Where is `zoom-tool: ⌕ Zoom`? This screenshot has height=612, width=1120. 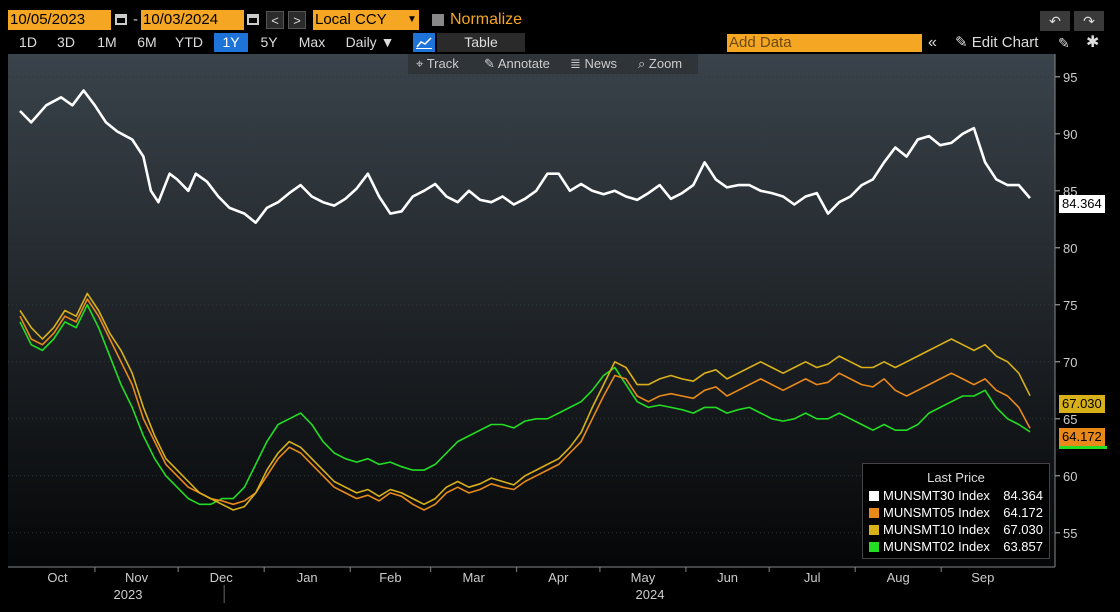
zoom-tool: ⌕ Zoom is located at coordinates (660, 64).